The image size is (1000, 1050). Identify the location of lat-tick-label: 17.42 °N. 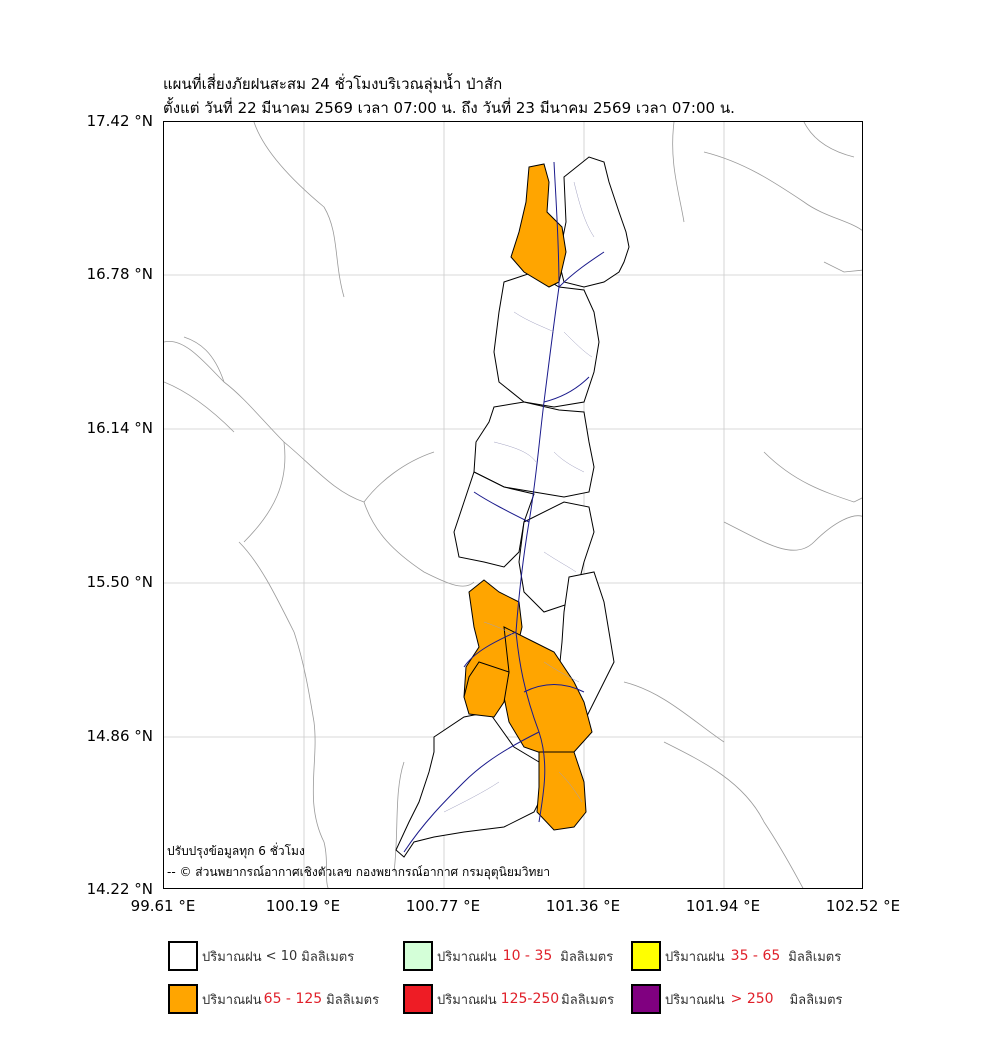
(119, 121).